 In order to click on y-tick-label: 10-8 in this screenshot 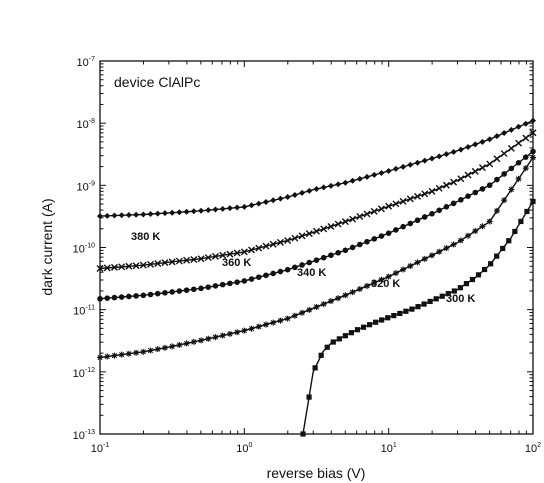, I will do `click(86, 124)`.